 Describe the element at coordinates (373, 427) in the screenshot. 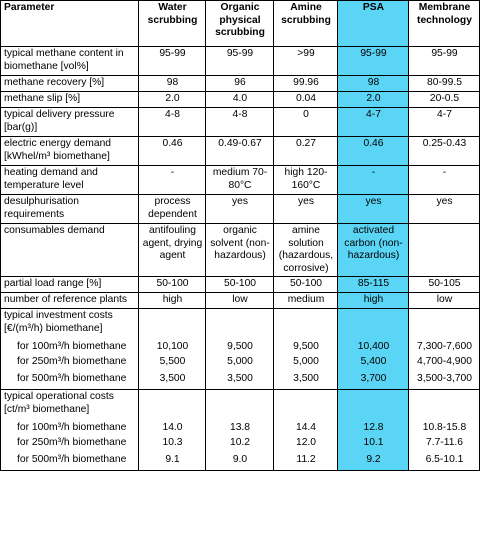

I see `cell-psa: 12.8` at that location.